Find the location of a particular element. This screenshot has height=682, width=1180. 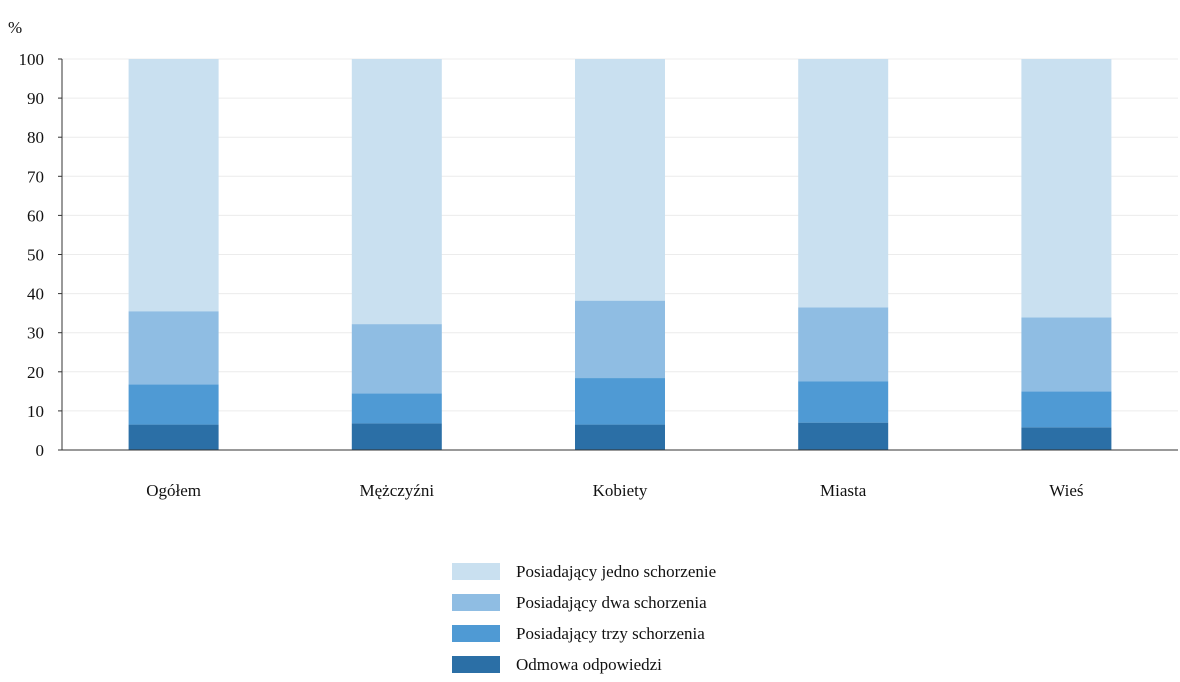

x-tick-label: Kobiety is located at coordinates (620, 490).